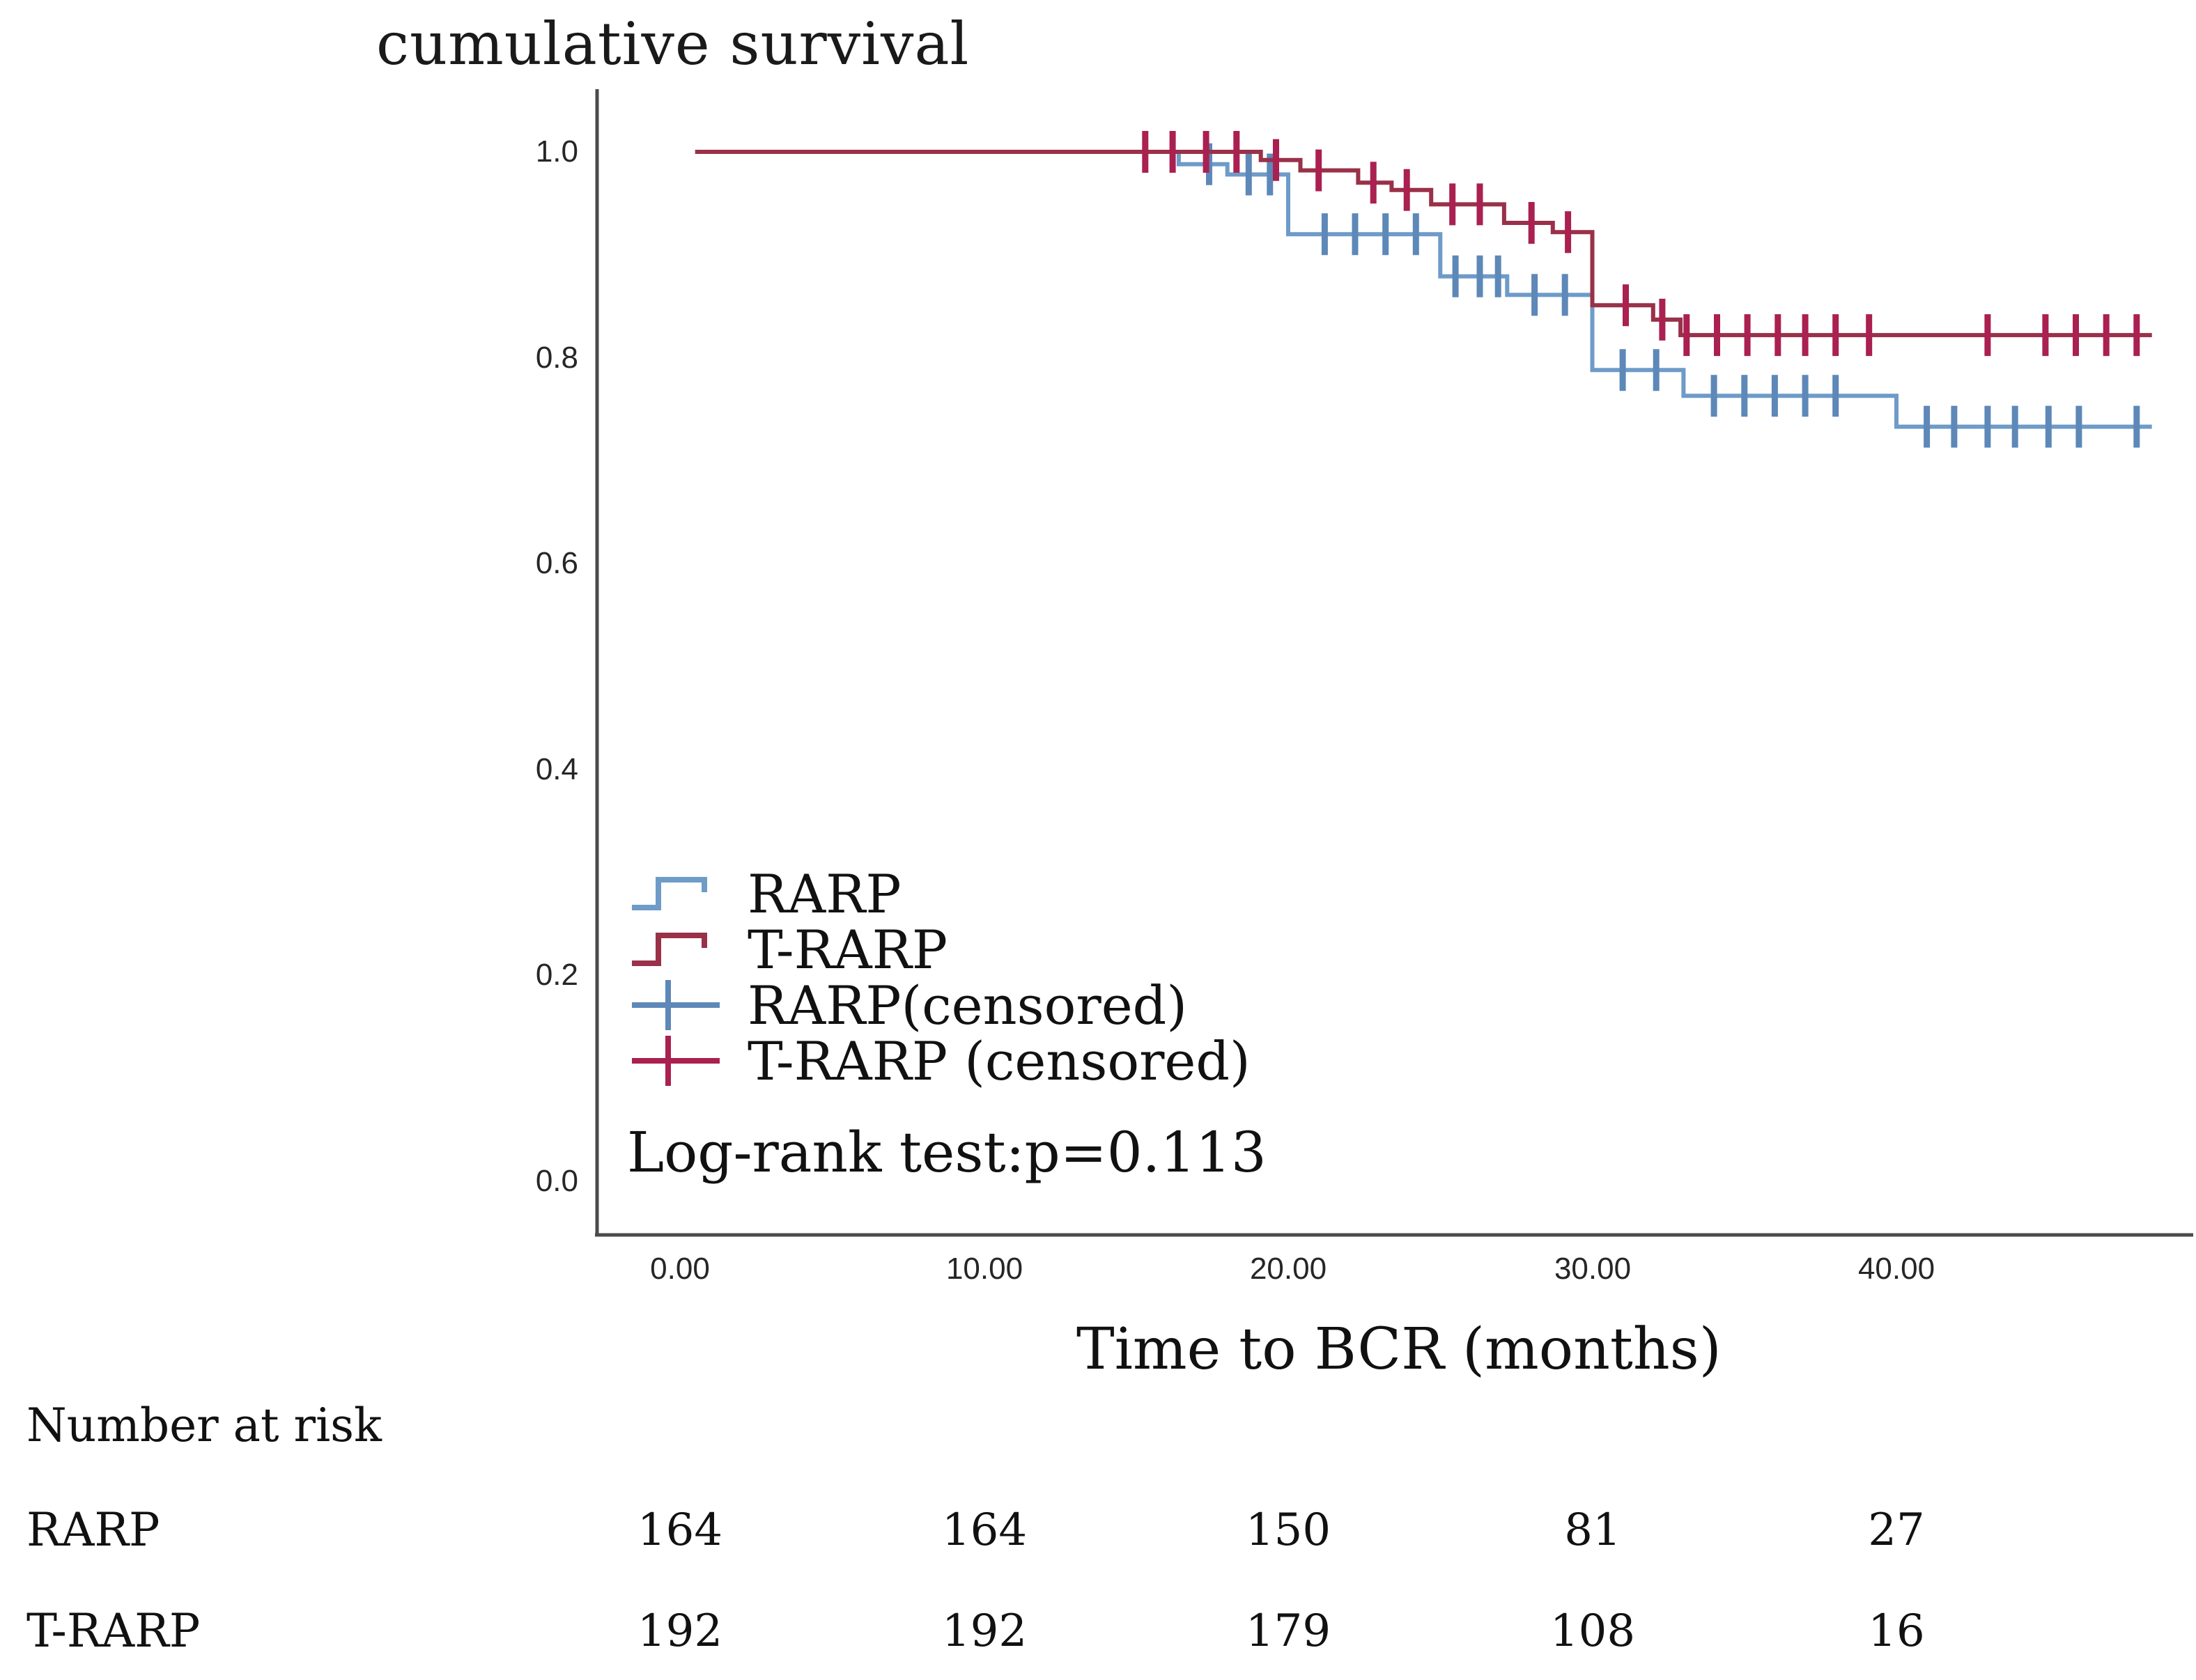 This screenshot has width=2196, height=1680. Describe the element at coordinates (93, 1530) in the screenshot. I see `risk-row-label: RARP` at that location.